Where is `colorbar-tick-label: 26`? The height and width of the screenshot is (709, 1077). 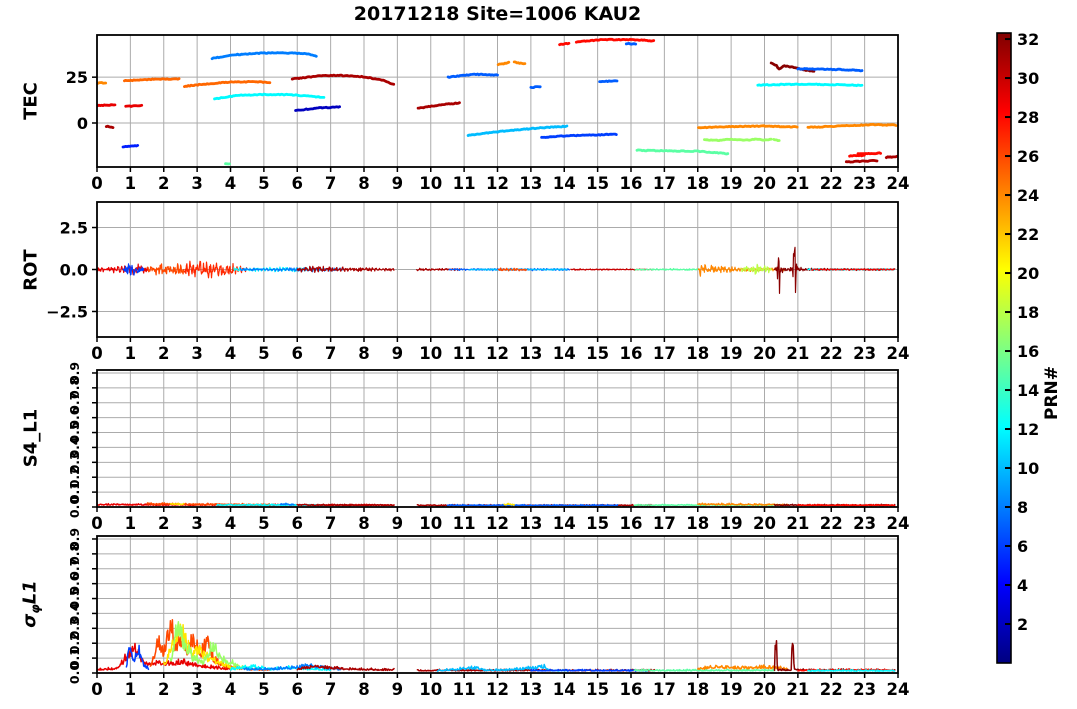 colorbar-tick-label: 26 is located at coordinates (1028, 156).